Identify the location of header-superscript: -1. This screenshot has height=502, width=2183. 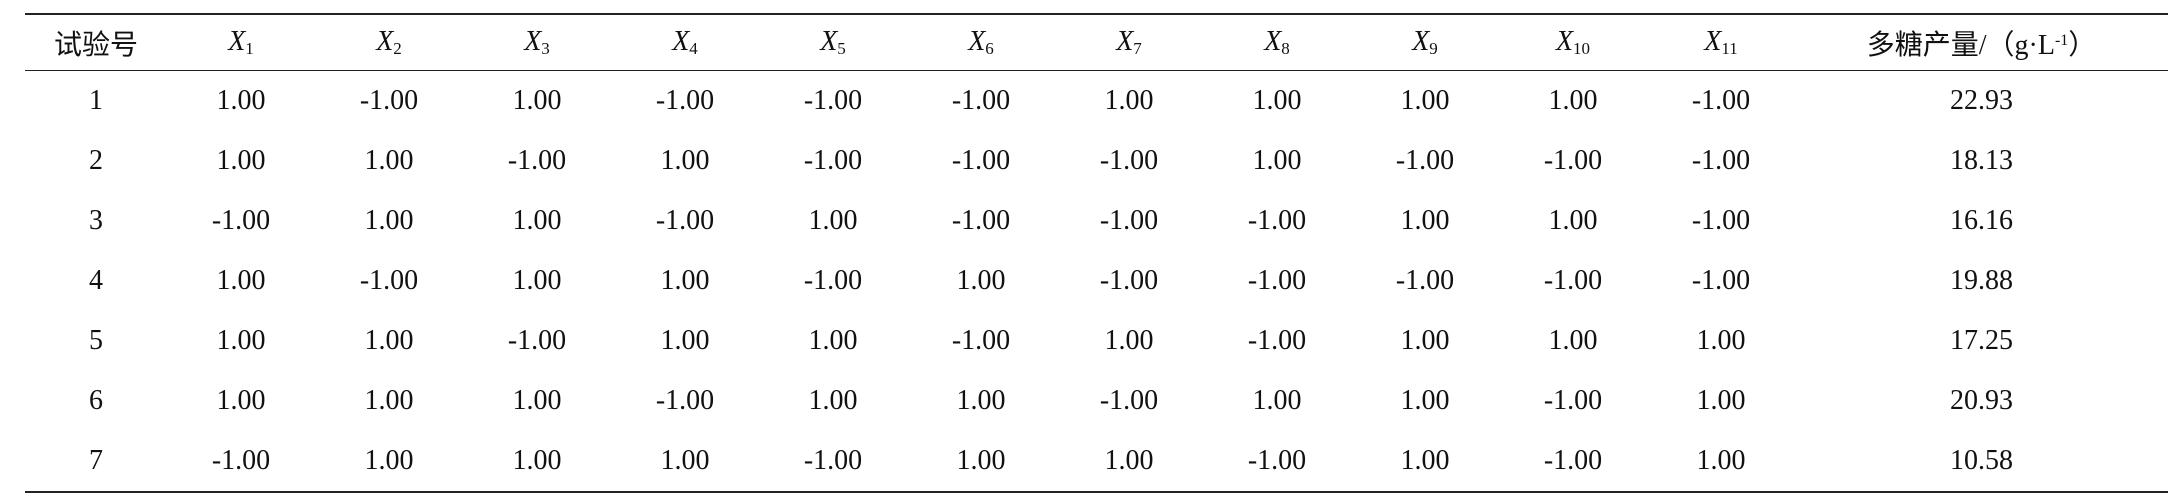
(2061, 40).